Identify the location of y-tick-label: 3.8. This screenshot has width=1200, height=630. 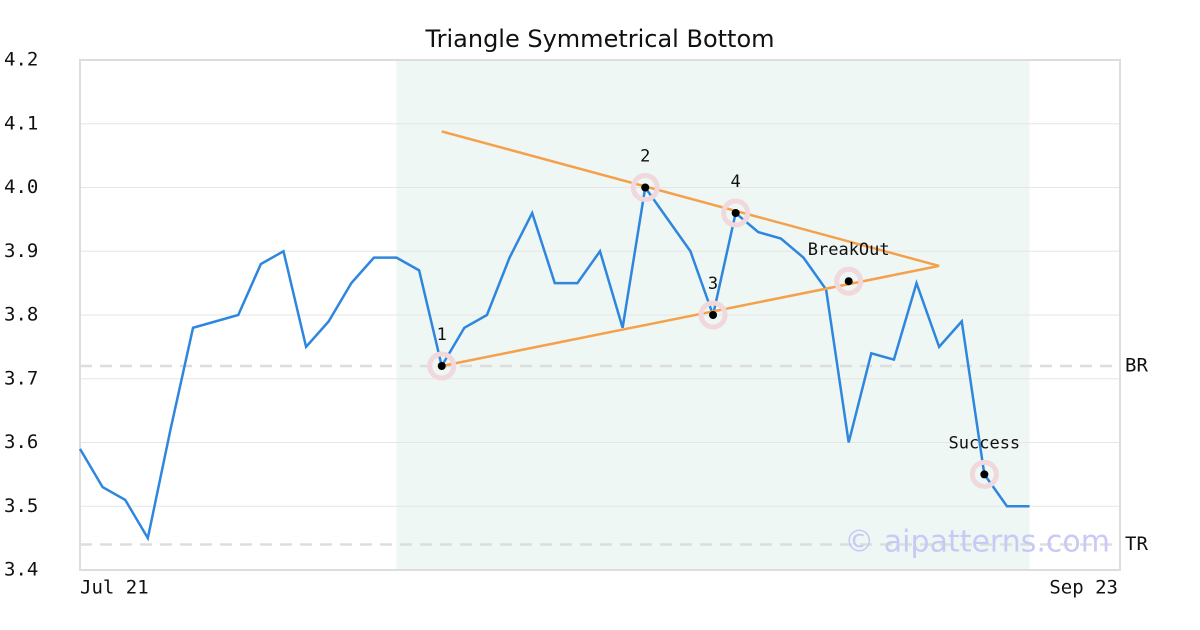
(21, 315).